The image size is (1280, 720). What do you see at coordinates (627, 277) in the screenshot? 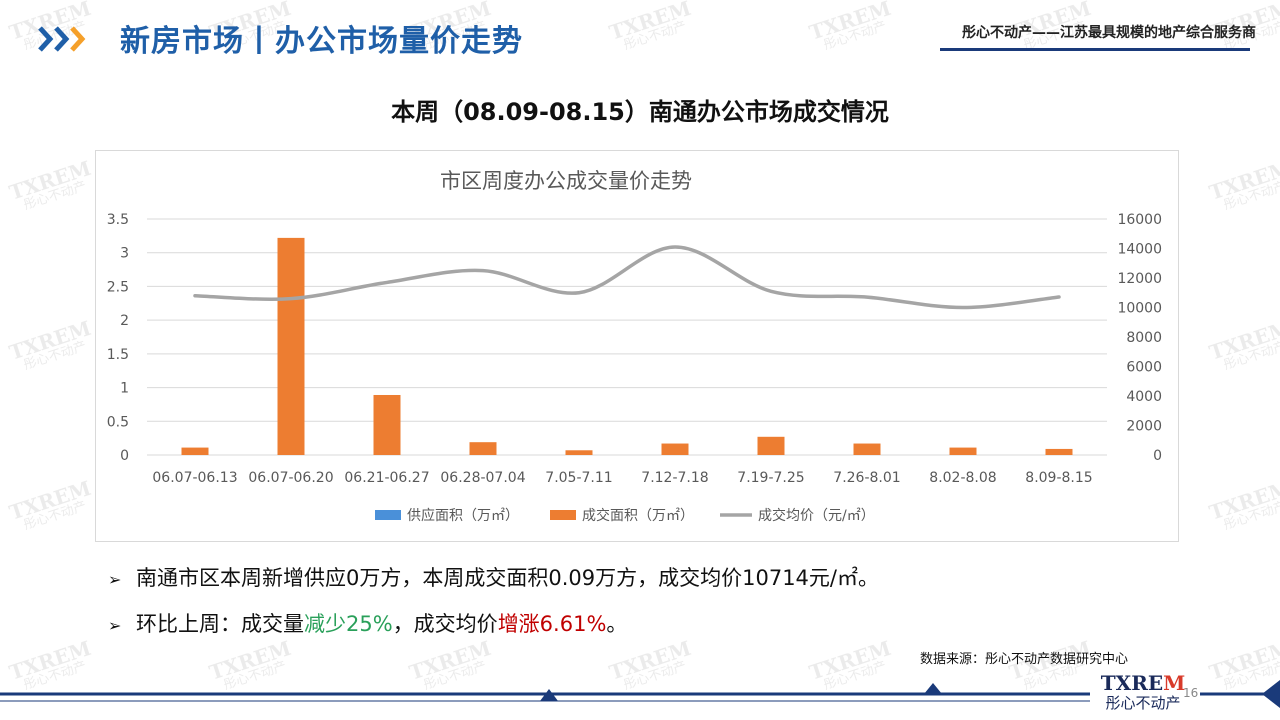
I see `avg-price-line` at bounding box center [627, 277].